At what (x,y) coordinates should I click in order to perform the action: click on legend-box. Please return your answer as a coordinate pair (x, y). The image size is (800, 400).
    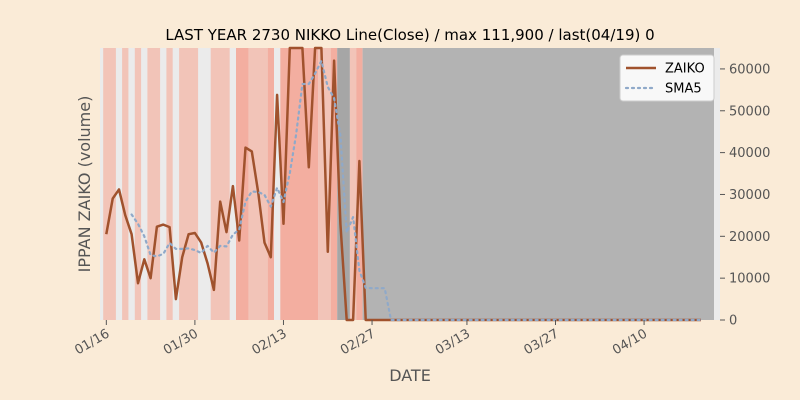
    Looking at the image, I should click on (667, 78).